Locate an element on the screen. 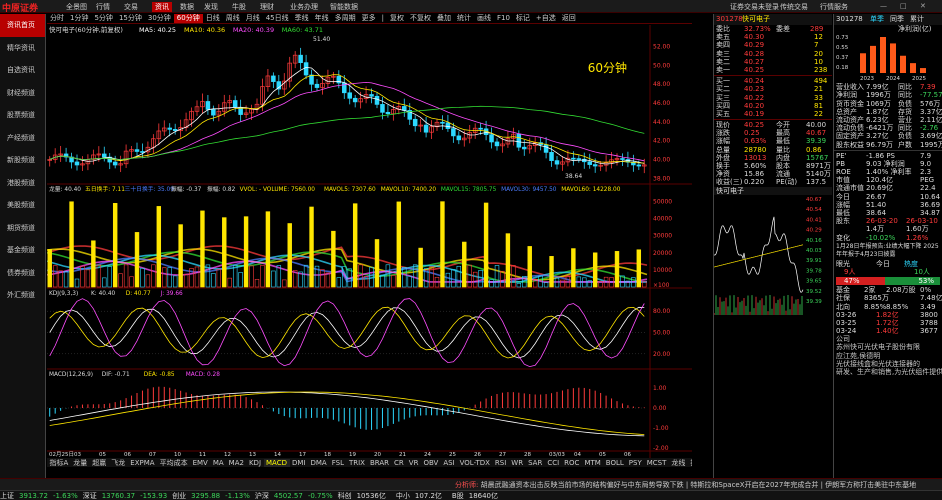 Image resolution: width=942 pixels, height=500 pixels. indicator-tab: MA2 is located at coordinates (236, 463).